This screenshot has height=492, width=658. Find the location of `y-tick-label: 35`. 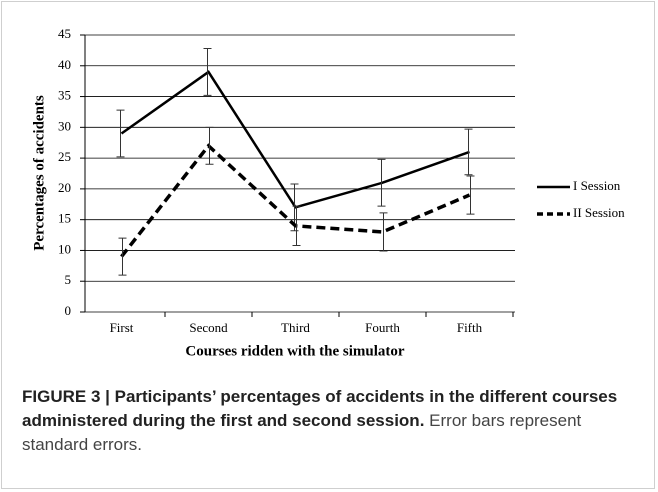

y-tick-label: 35 is located at coordinates (64, 95).